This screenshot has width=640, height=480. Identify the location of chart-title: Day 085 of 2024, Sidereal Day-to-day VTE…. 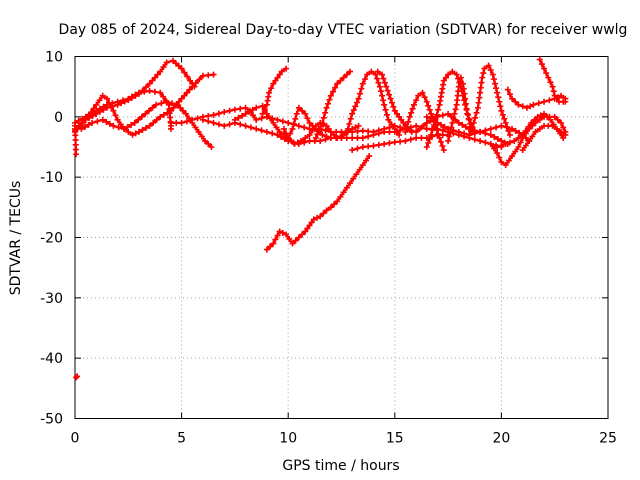
(343, 30).